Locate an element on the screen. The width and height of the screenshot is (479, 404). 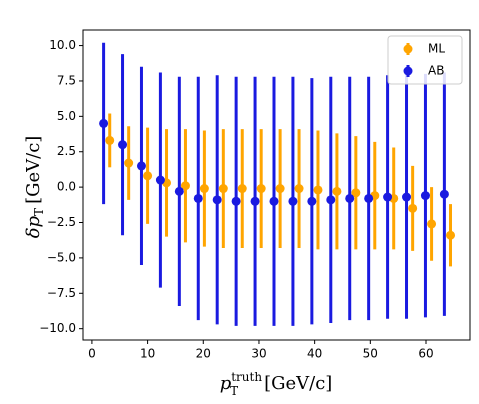
y-tick-label: 0.0 is located at coordinates (66, 187).